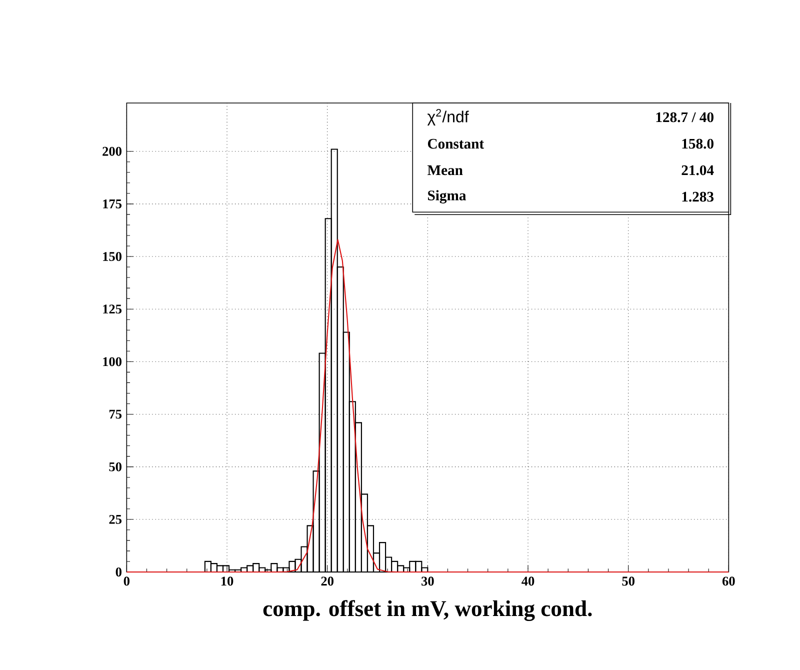 Image resolution: width=800 pixels, height=670 pixels. Describe the element at coordinates (698, 197) in the screenshot. I see `annotation: 1.283` at that location.